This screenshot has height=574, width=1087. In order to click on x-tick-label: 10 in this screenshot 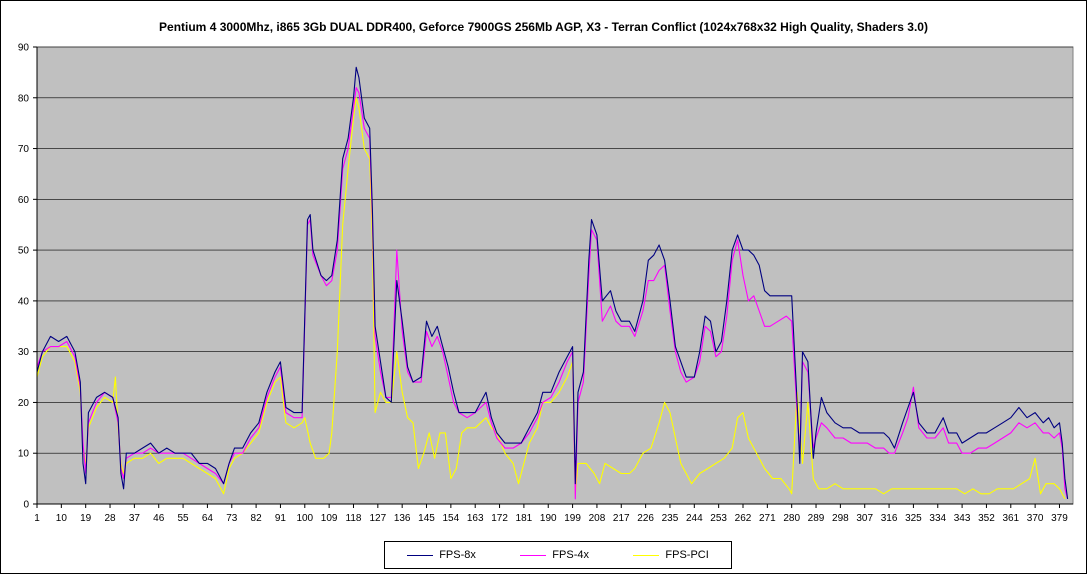, I will do `click(62, 518)`.